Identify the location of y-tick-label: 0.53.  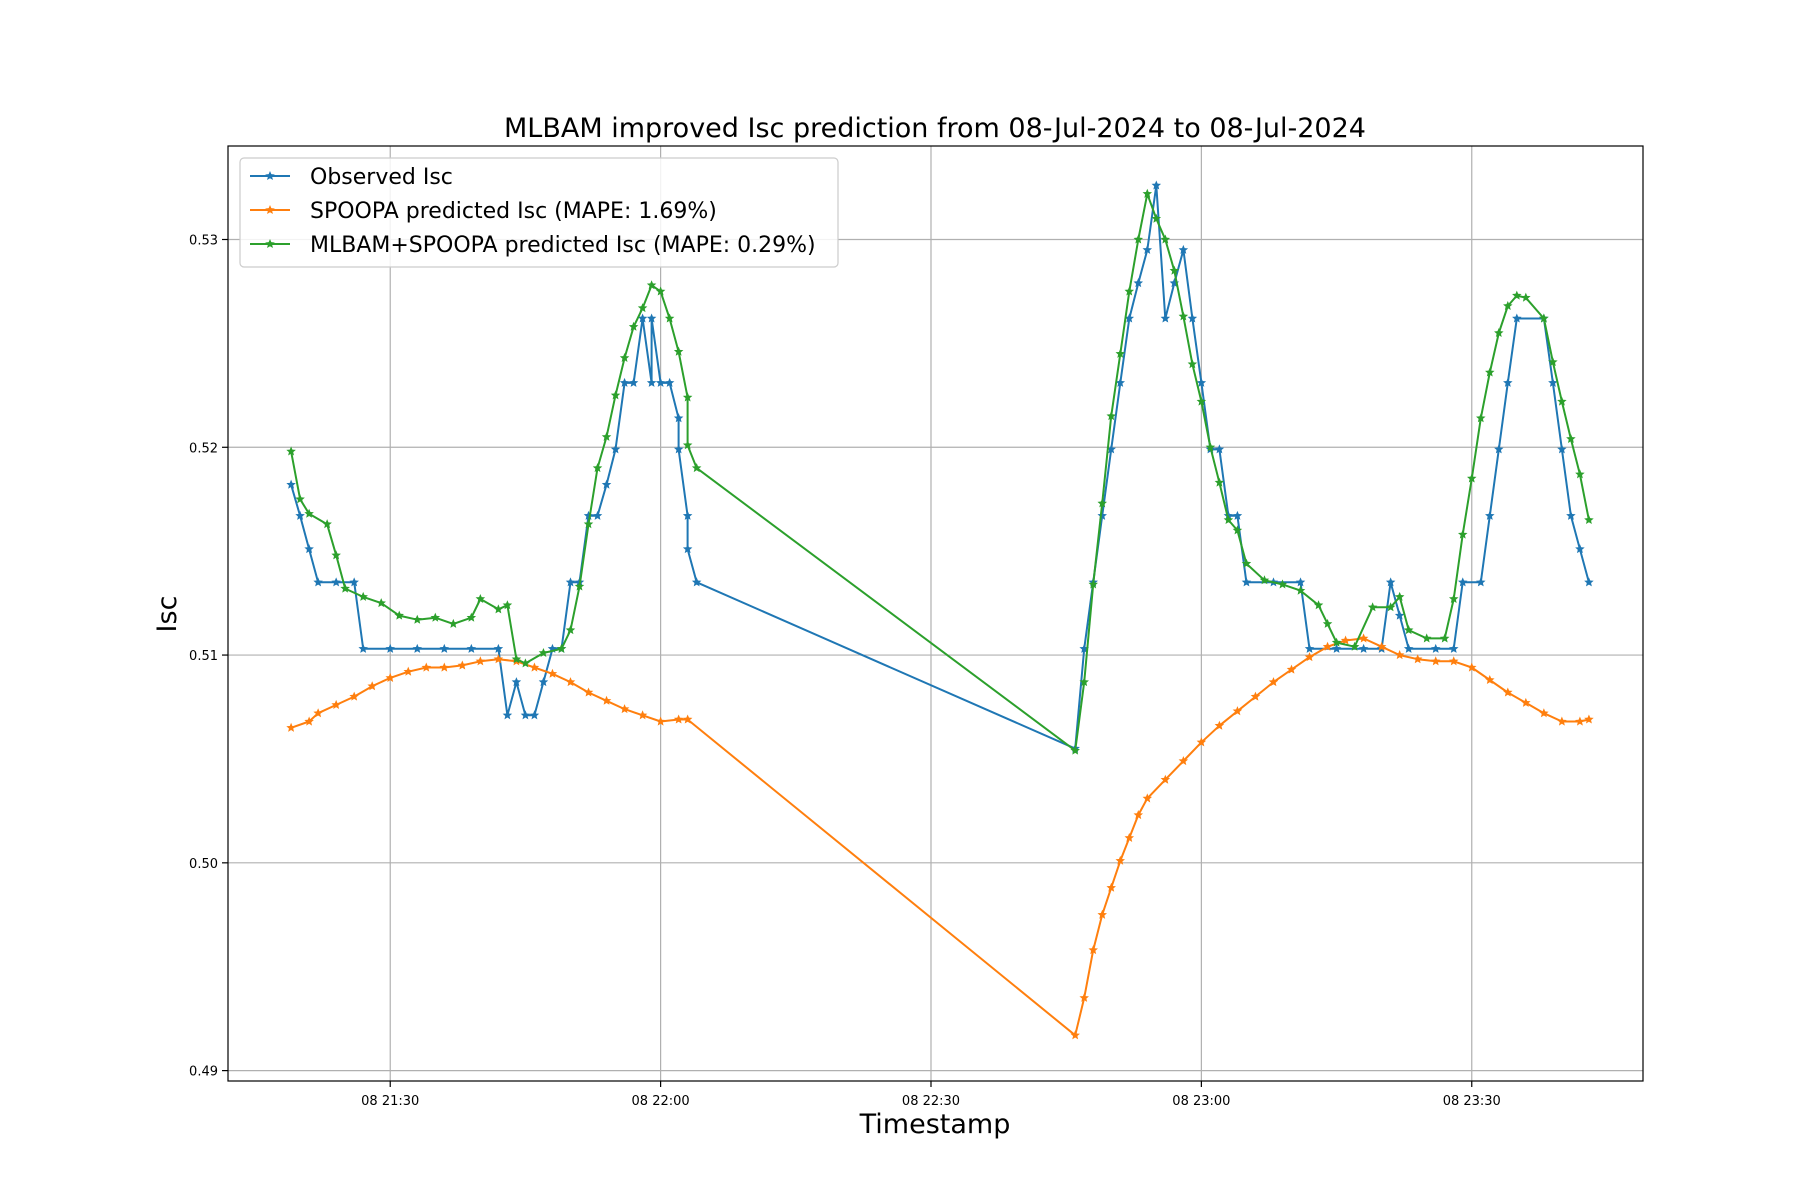
(203, 241).